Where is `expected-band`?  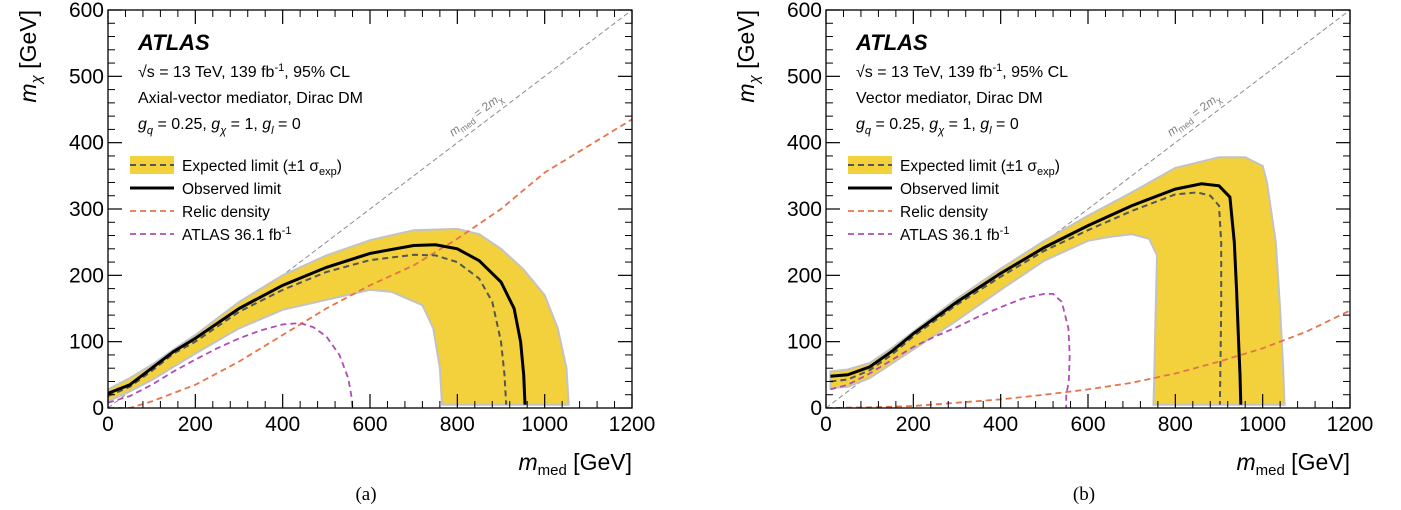 expected-band is located at coordinates (339, 316).